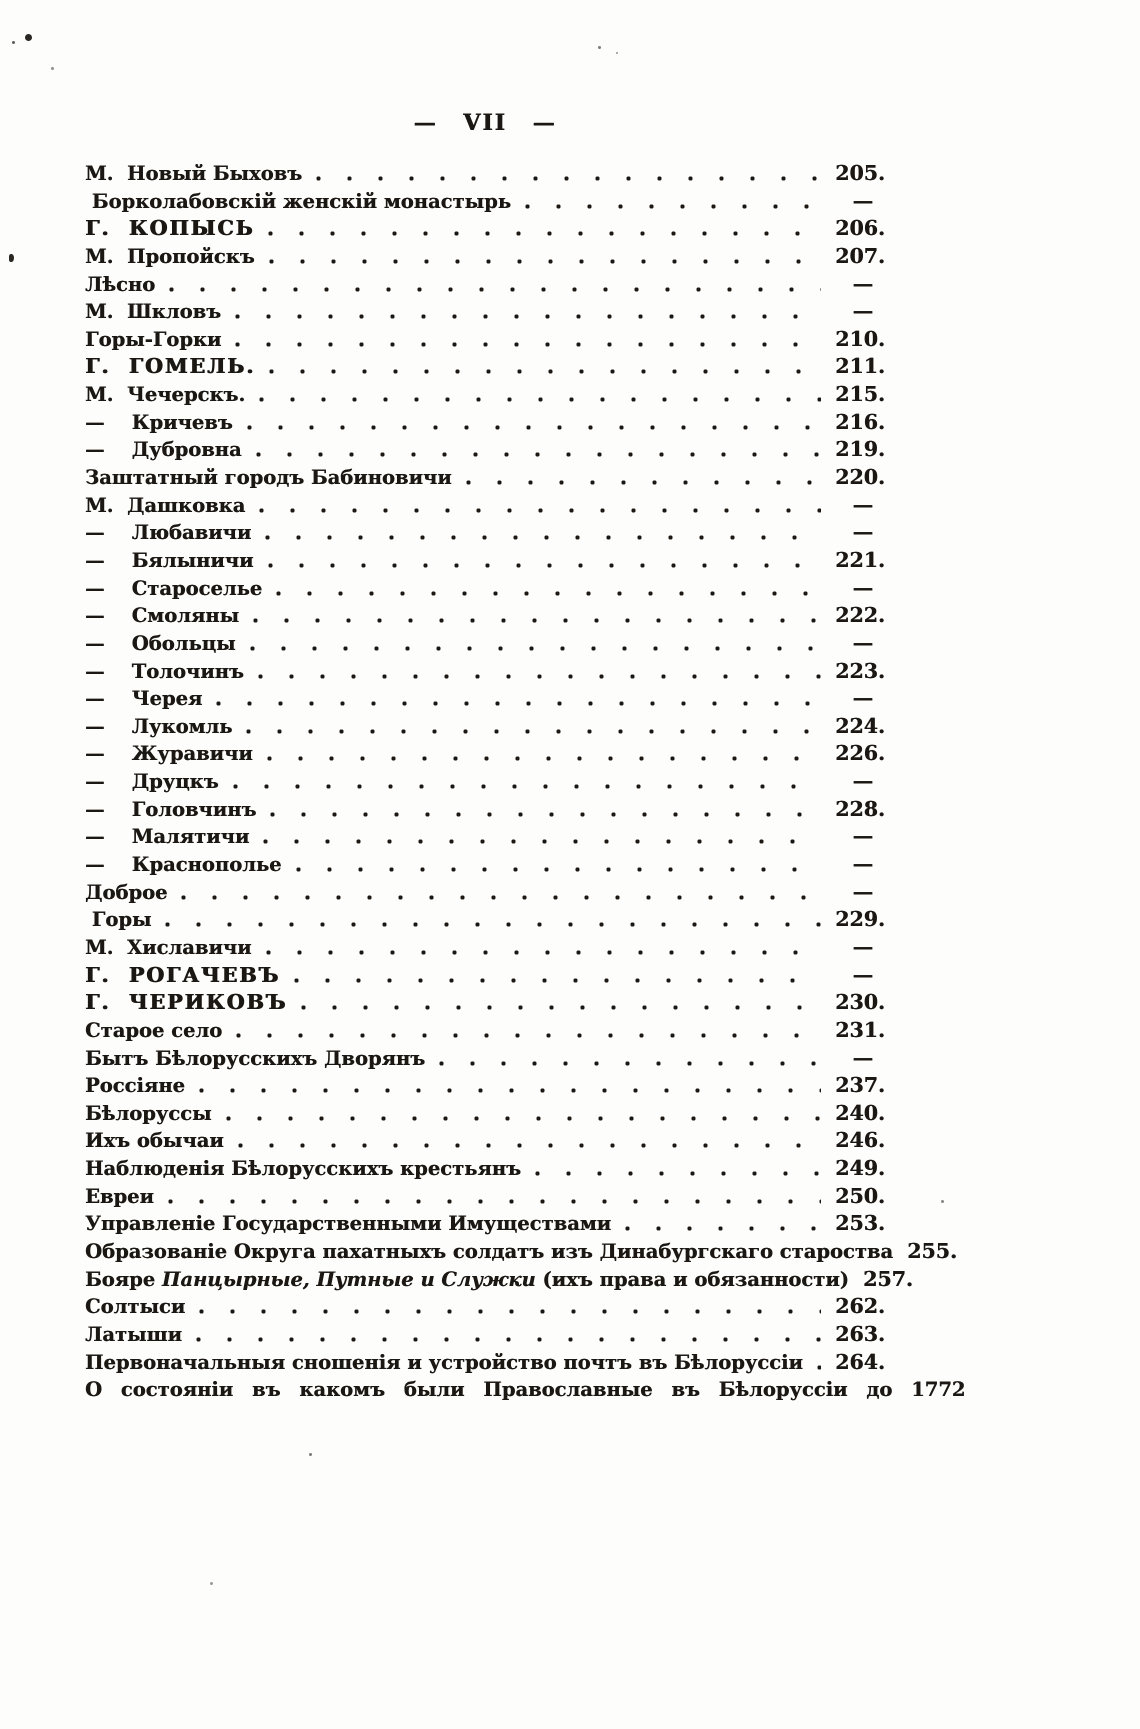 The image size is (1140, 1729). I want to click on toc-entry-page: 210., so click(860, 338).